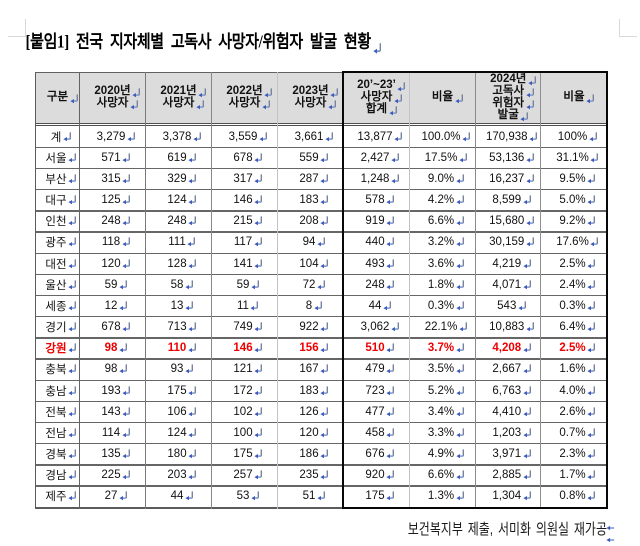 The width and height of the screenshot is (640, 546). Describe the element at coordinates (245, 242) in the screenshot. I see `table-cell: 117` at that location.